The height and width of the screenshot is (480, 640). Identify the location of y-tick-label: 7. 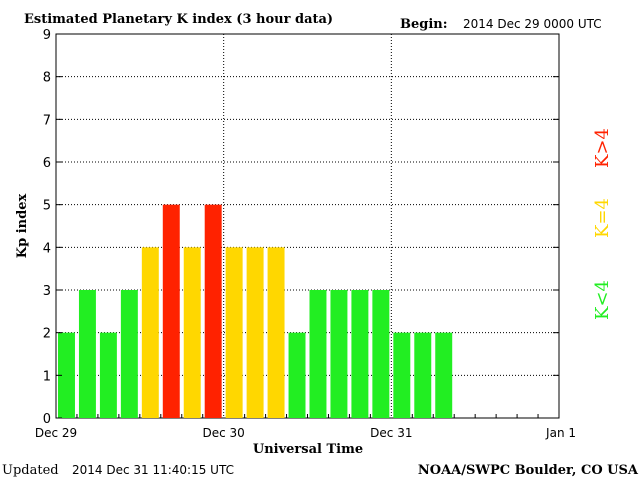
(47, 120).